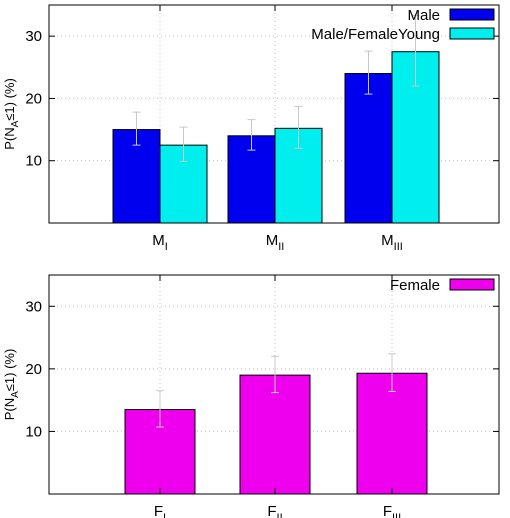  Describe the element at coordinates (160, 242) in the screenshot. I see `x-tick-label-0: MI` at that location.